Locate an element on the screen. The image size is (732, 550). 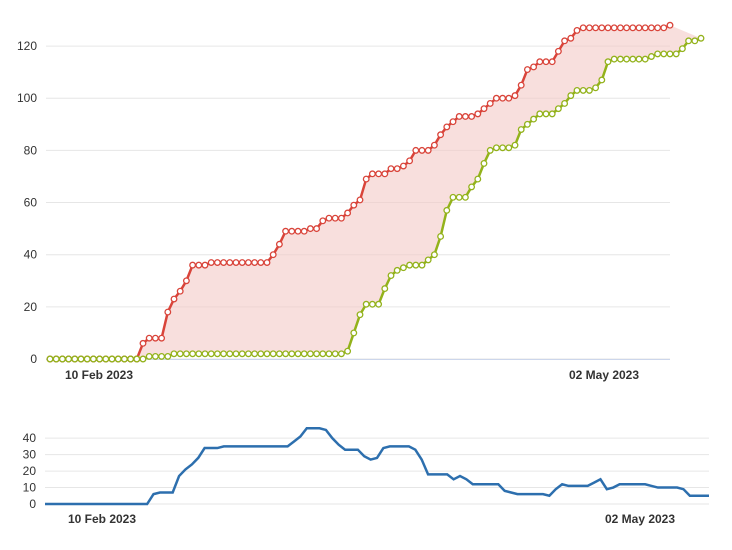
main-y-tick-label: 100 is located at coordinates (27, 98).